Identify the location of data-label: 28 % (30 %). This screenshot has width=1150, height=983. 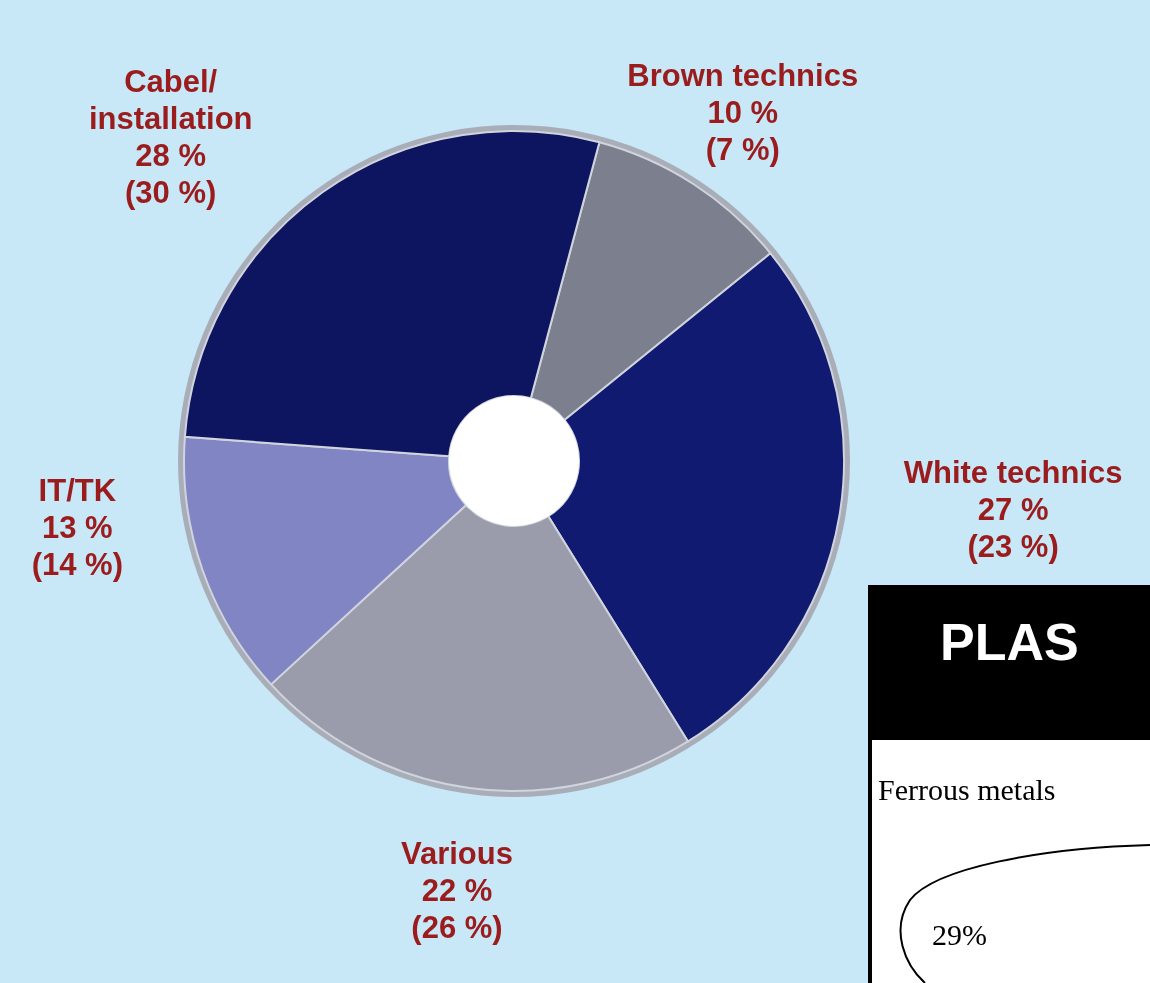
(171, 173).